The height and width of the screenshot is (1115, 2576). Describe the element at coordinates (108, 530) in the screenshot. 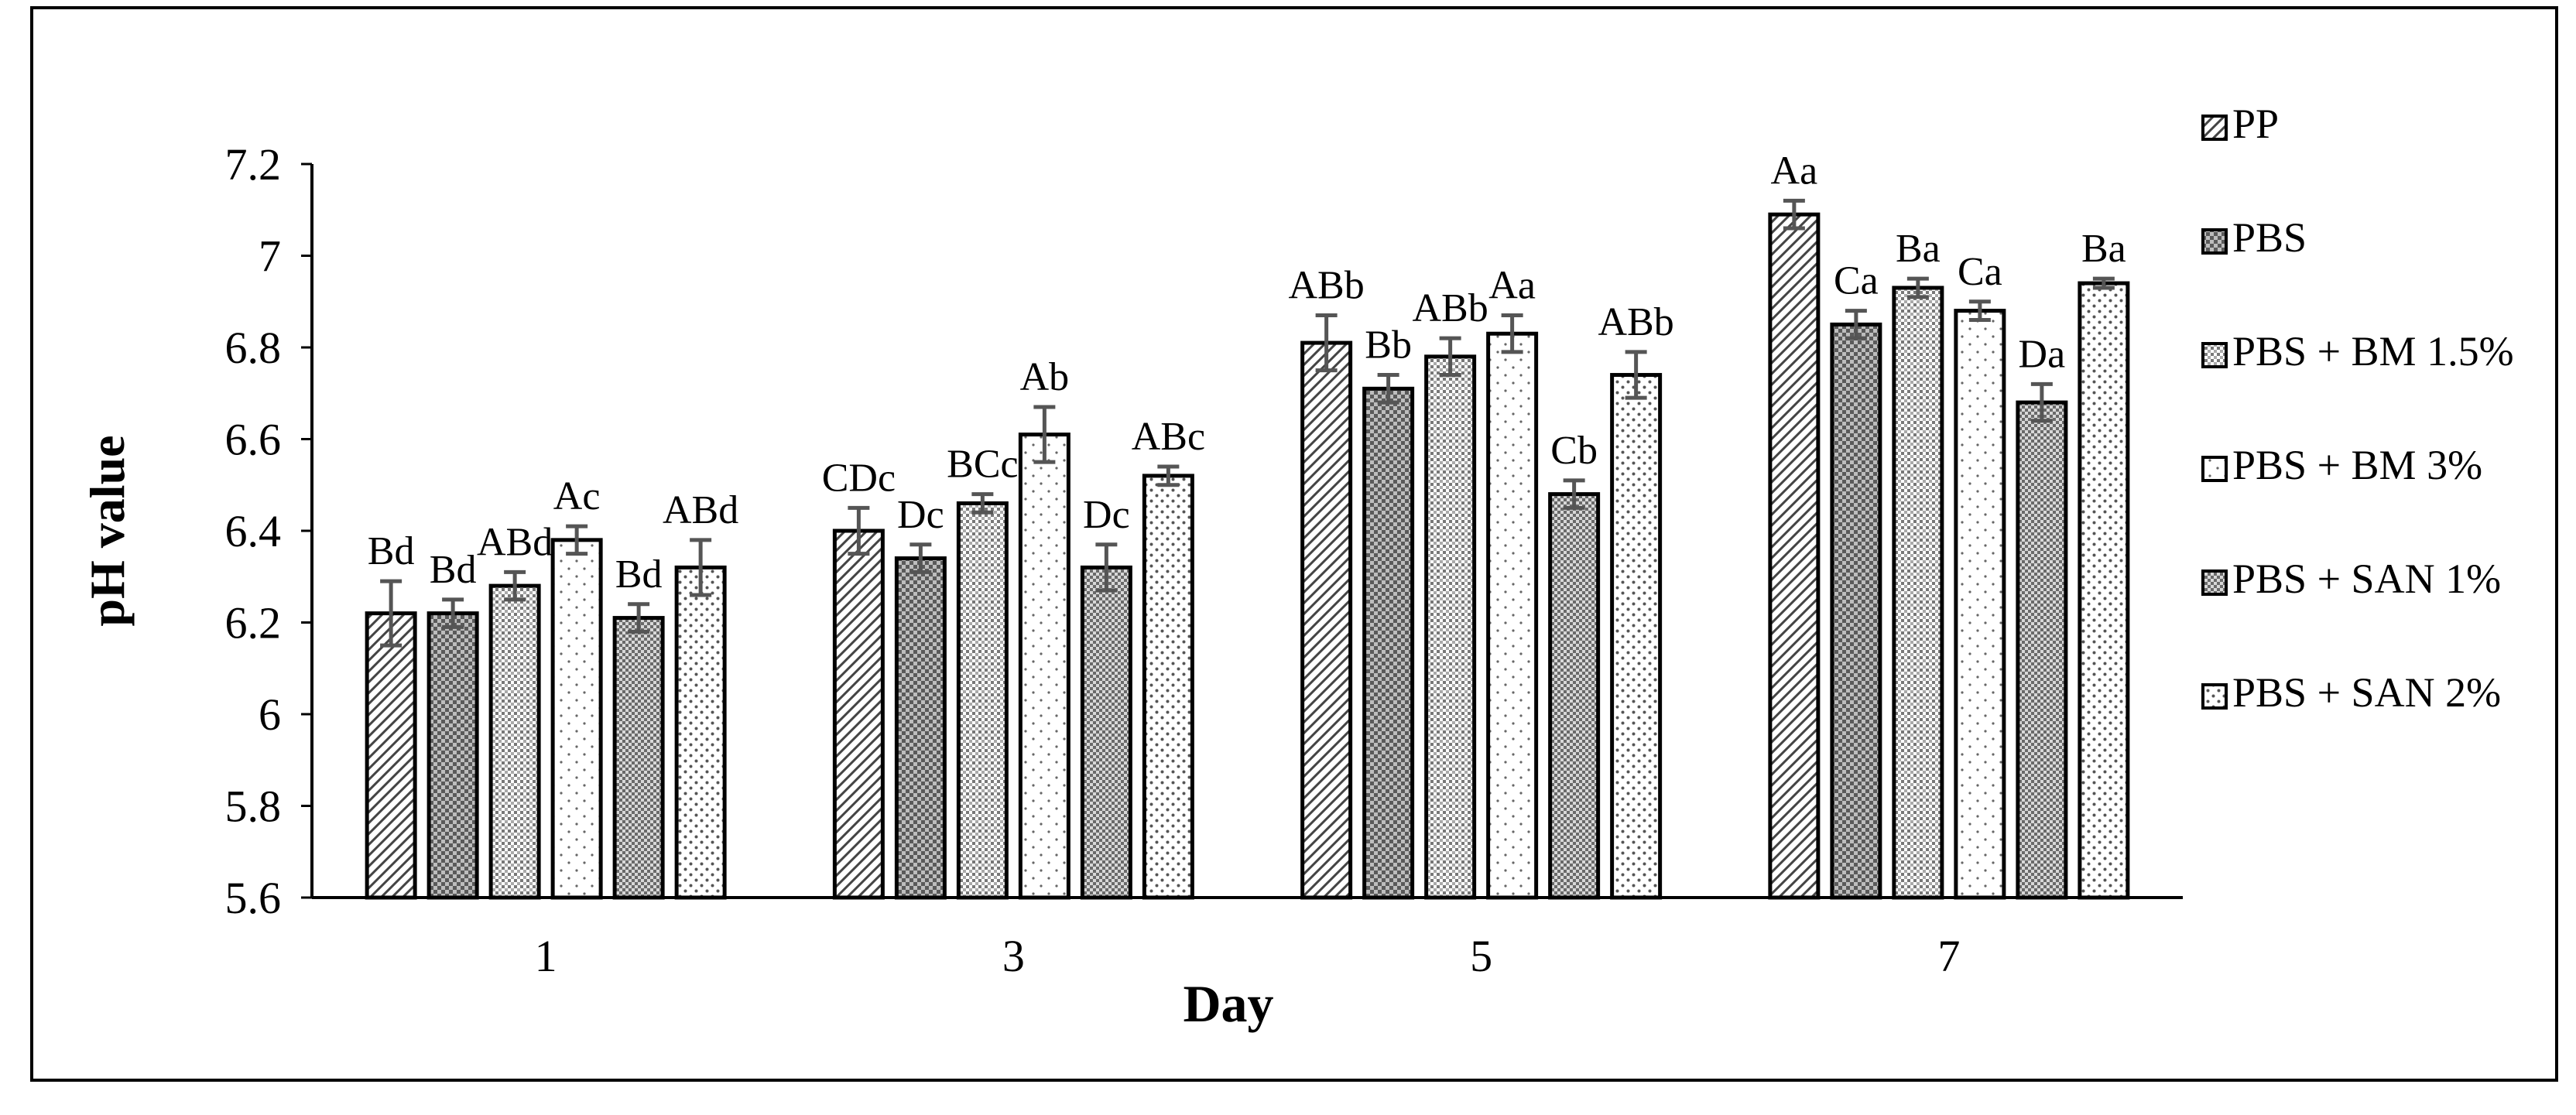

I see `y-axis-label: pH value` at that location.